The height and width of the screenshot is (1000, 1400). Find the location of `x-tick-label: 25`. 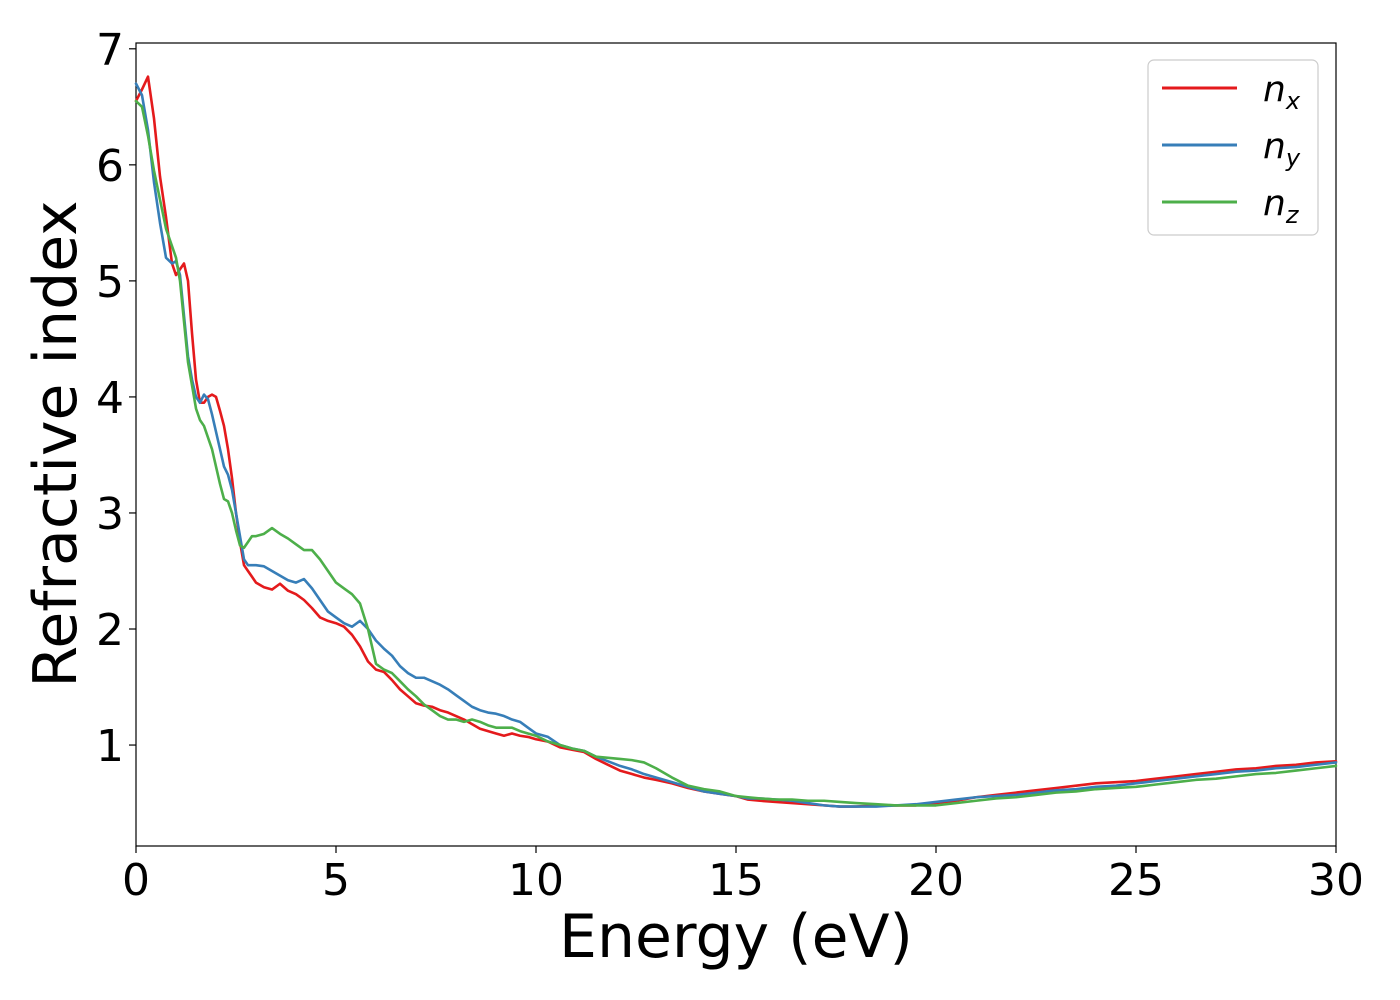

x-tick-label: 25 is located at coordinates (1136, 880).